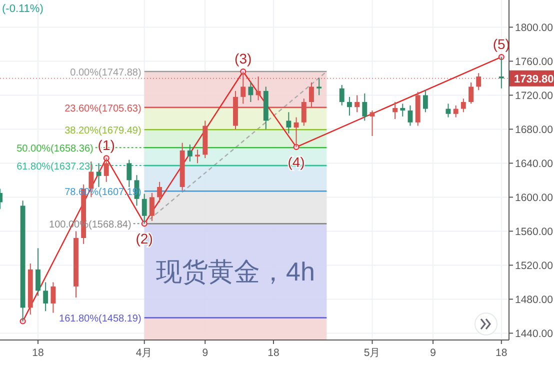  What do you see at coordinates (144, 238) in the screenshot?
I see `annotation: (2)` at bounding box center [144, 238].